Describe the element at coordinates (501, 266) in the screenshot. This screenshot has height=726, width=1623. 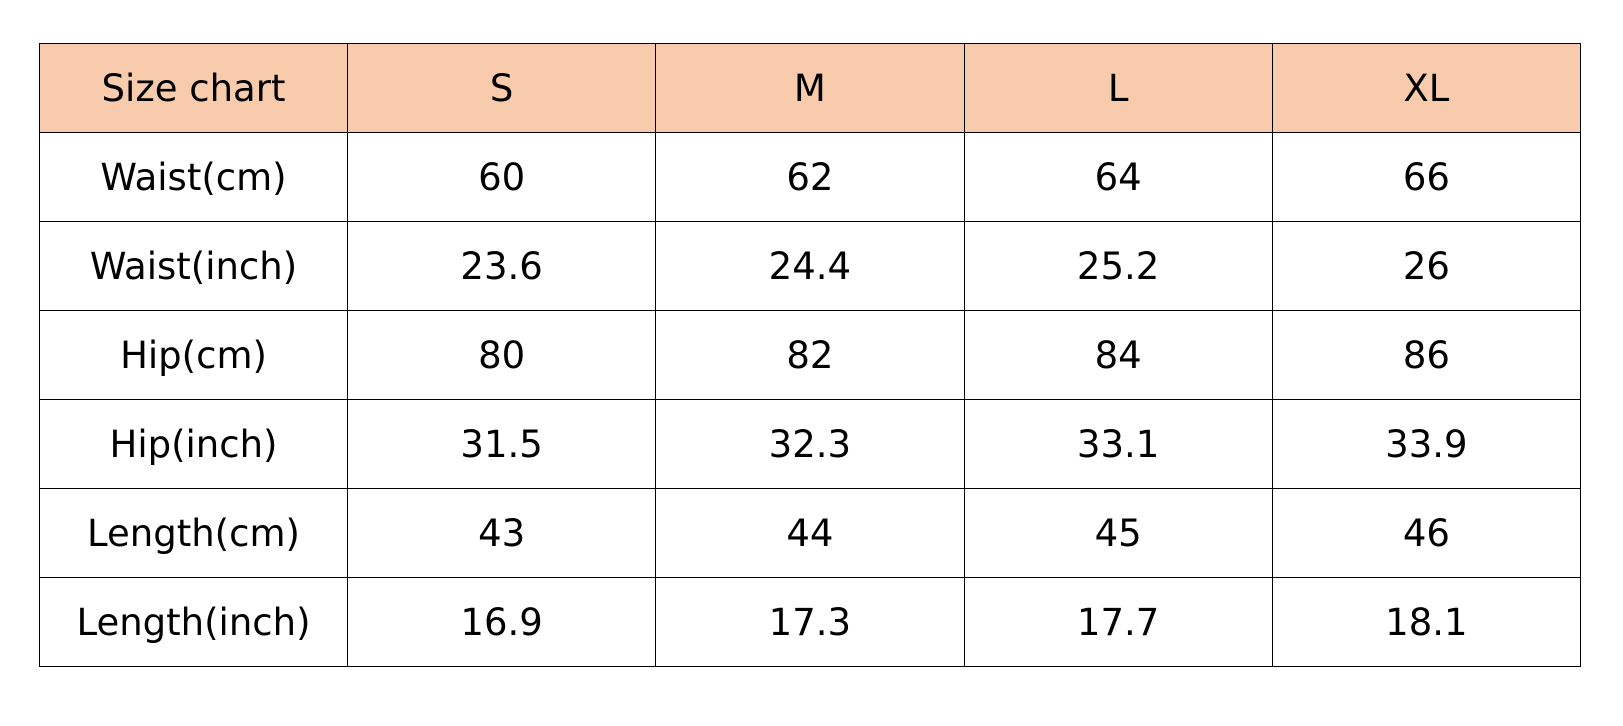
I see `table-cell: 23.6` at that location.